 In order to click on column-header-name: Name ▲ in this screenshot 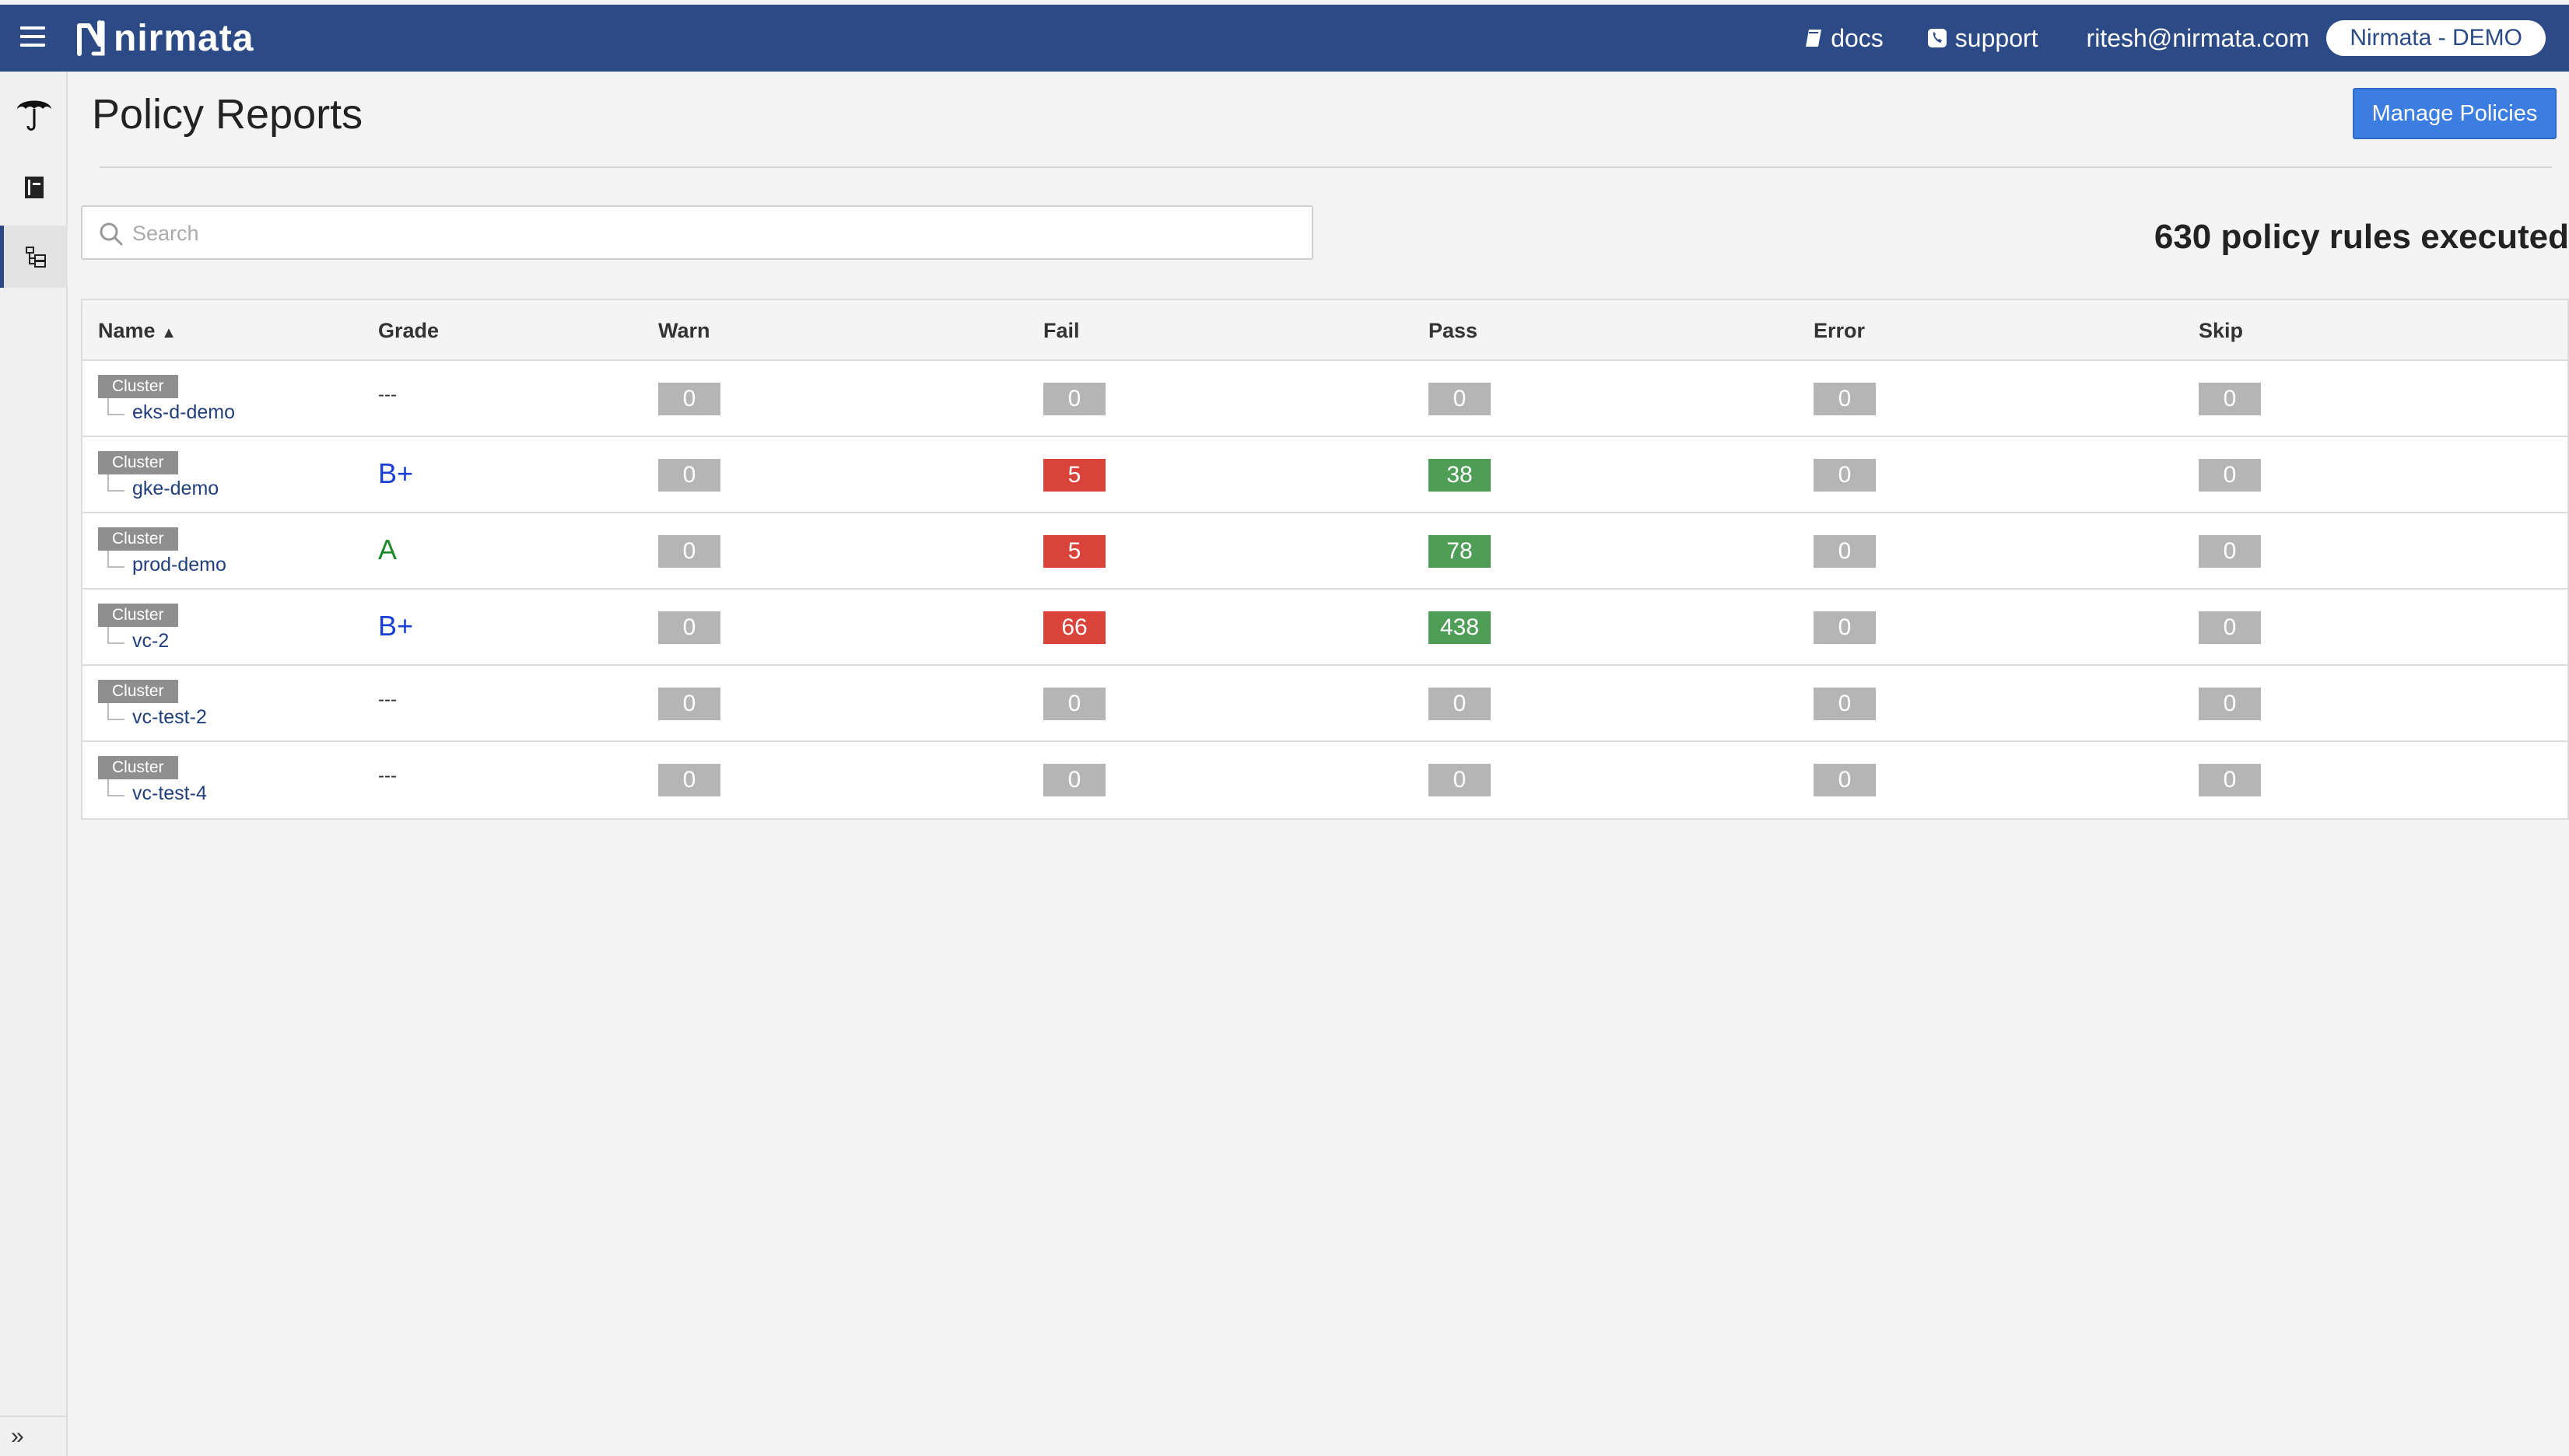, I will do `click(137, 331)`.